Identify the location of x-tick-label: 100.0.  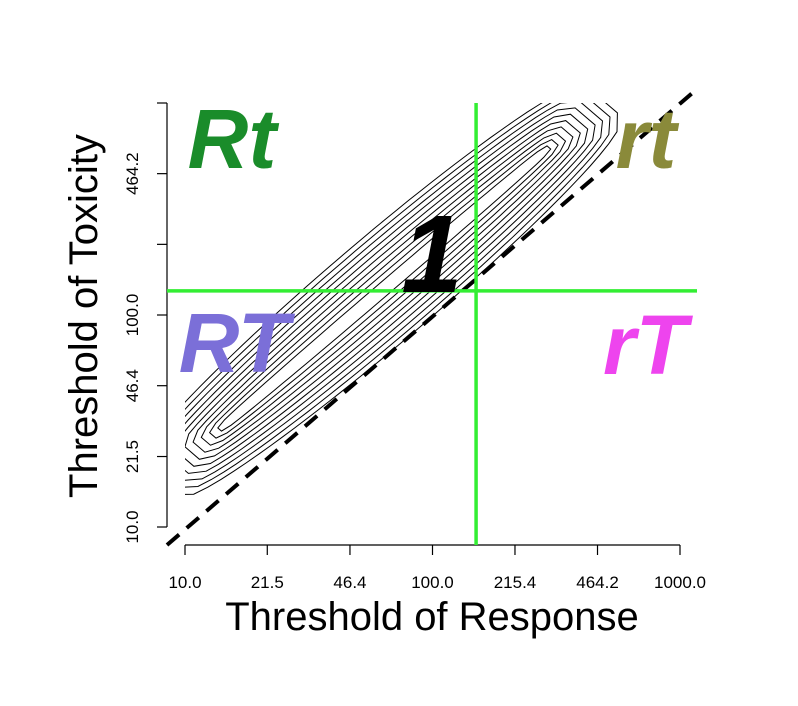
(432, 582).